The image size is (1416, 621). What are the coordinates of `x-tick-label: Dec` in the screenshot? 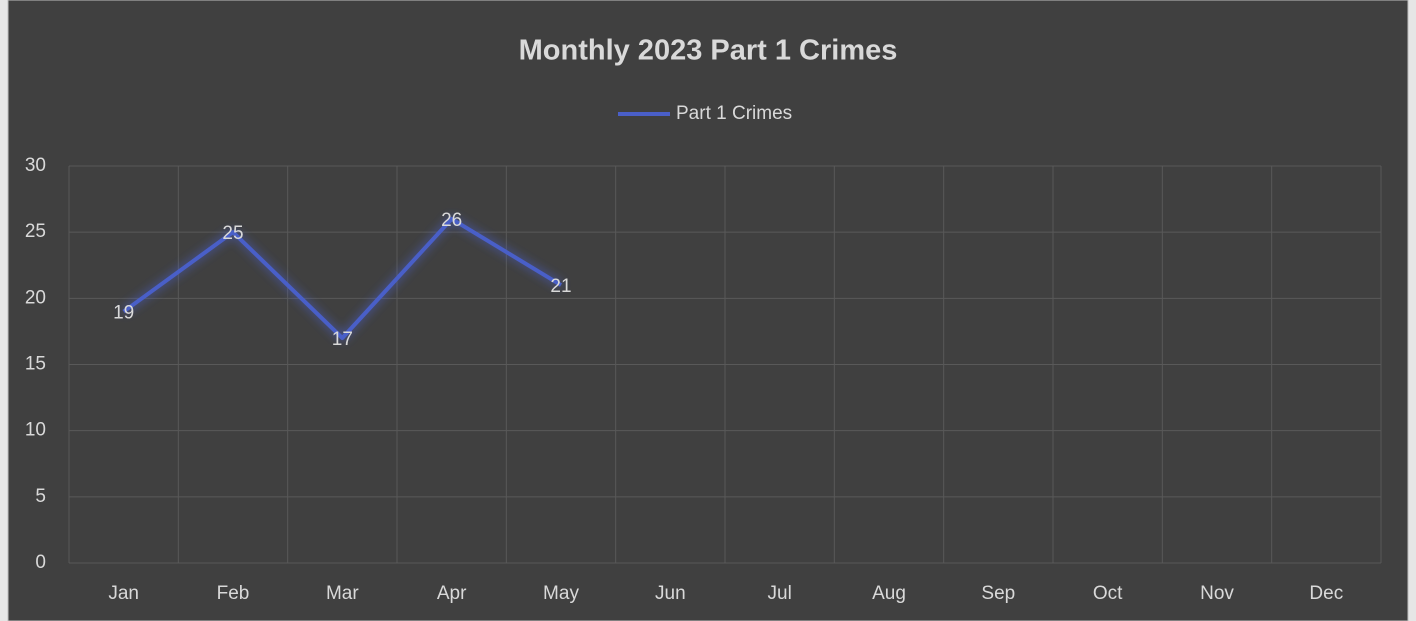 It's located at (1326, 593).